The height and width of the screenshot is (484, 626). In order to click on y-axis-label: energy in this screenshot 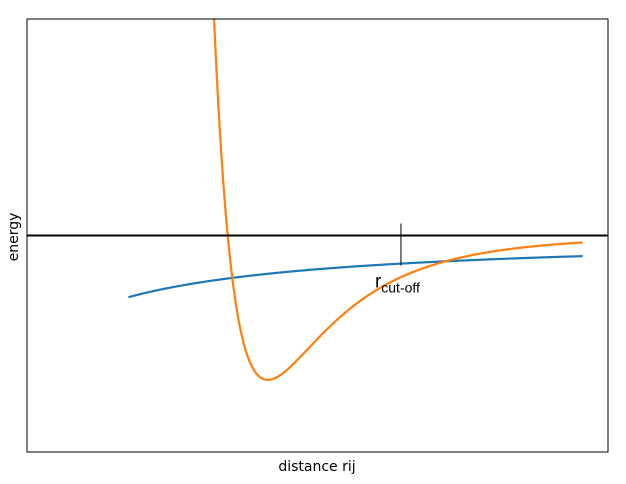, I will do `click(14, 237)`.